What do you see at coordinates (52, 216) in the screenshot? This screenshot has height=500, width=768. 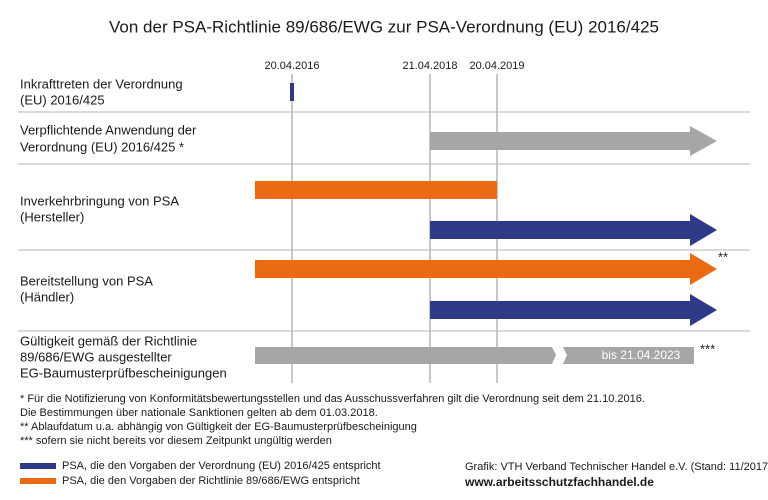 I see `row-label: (Hersteller)` at bounding box center [52, 216].